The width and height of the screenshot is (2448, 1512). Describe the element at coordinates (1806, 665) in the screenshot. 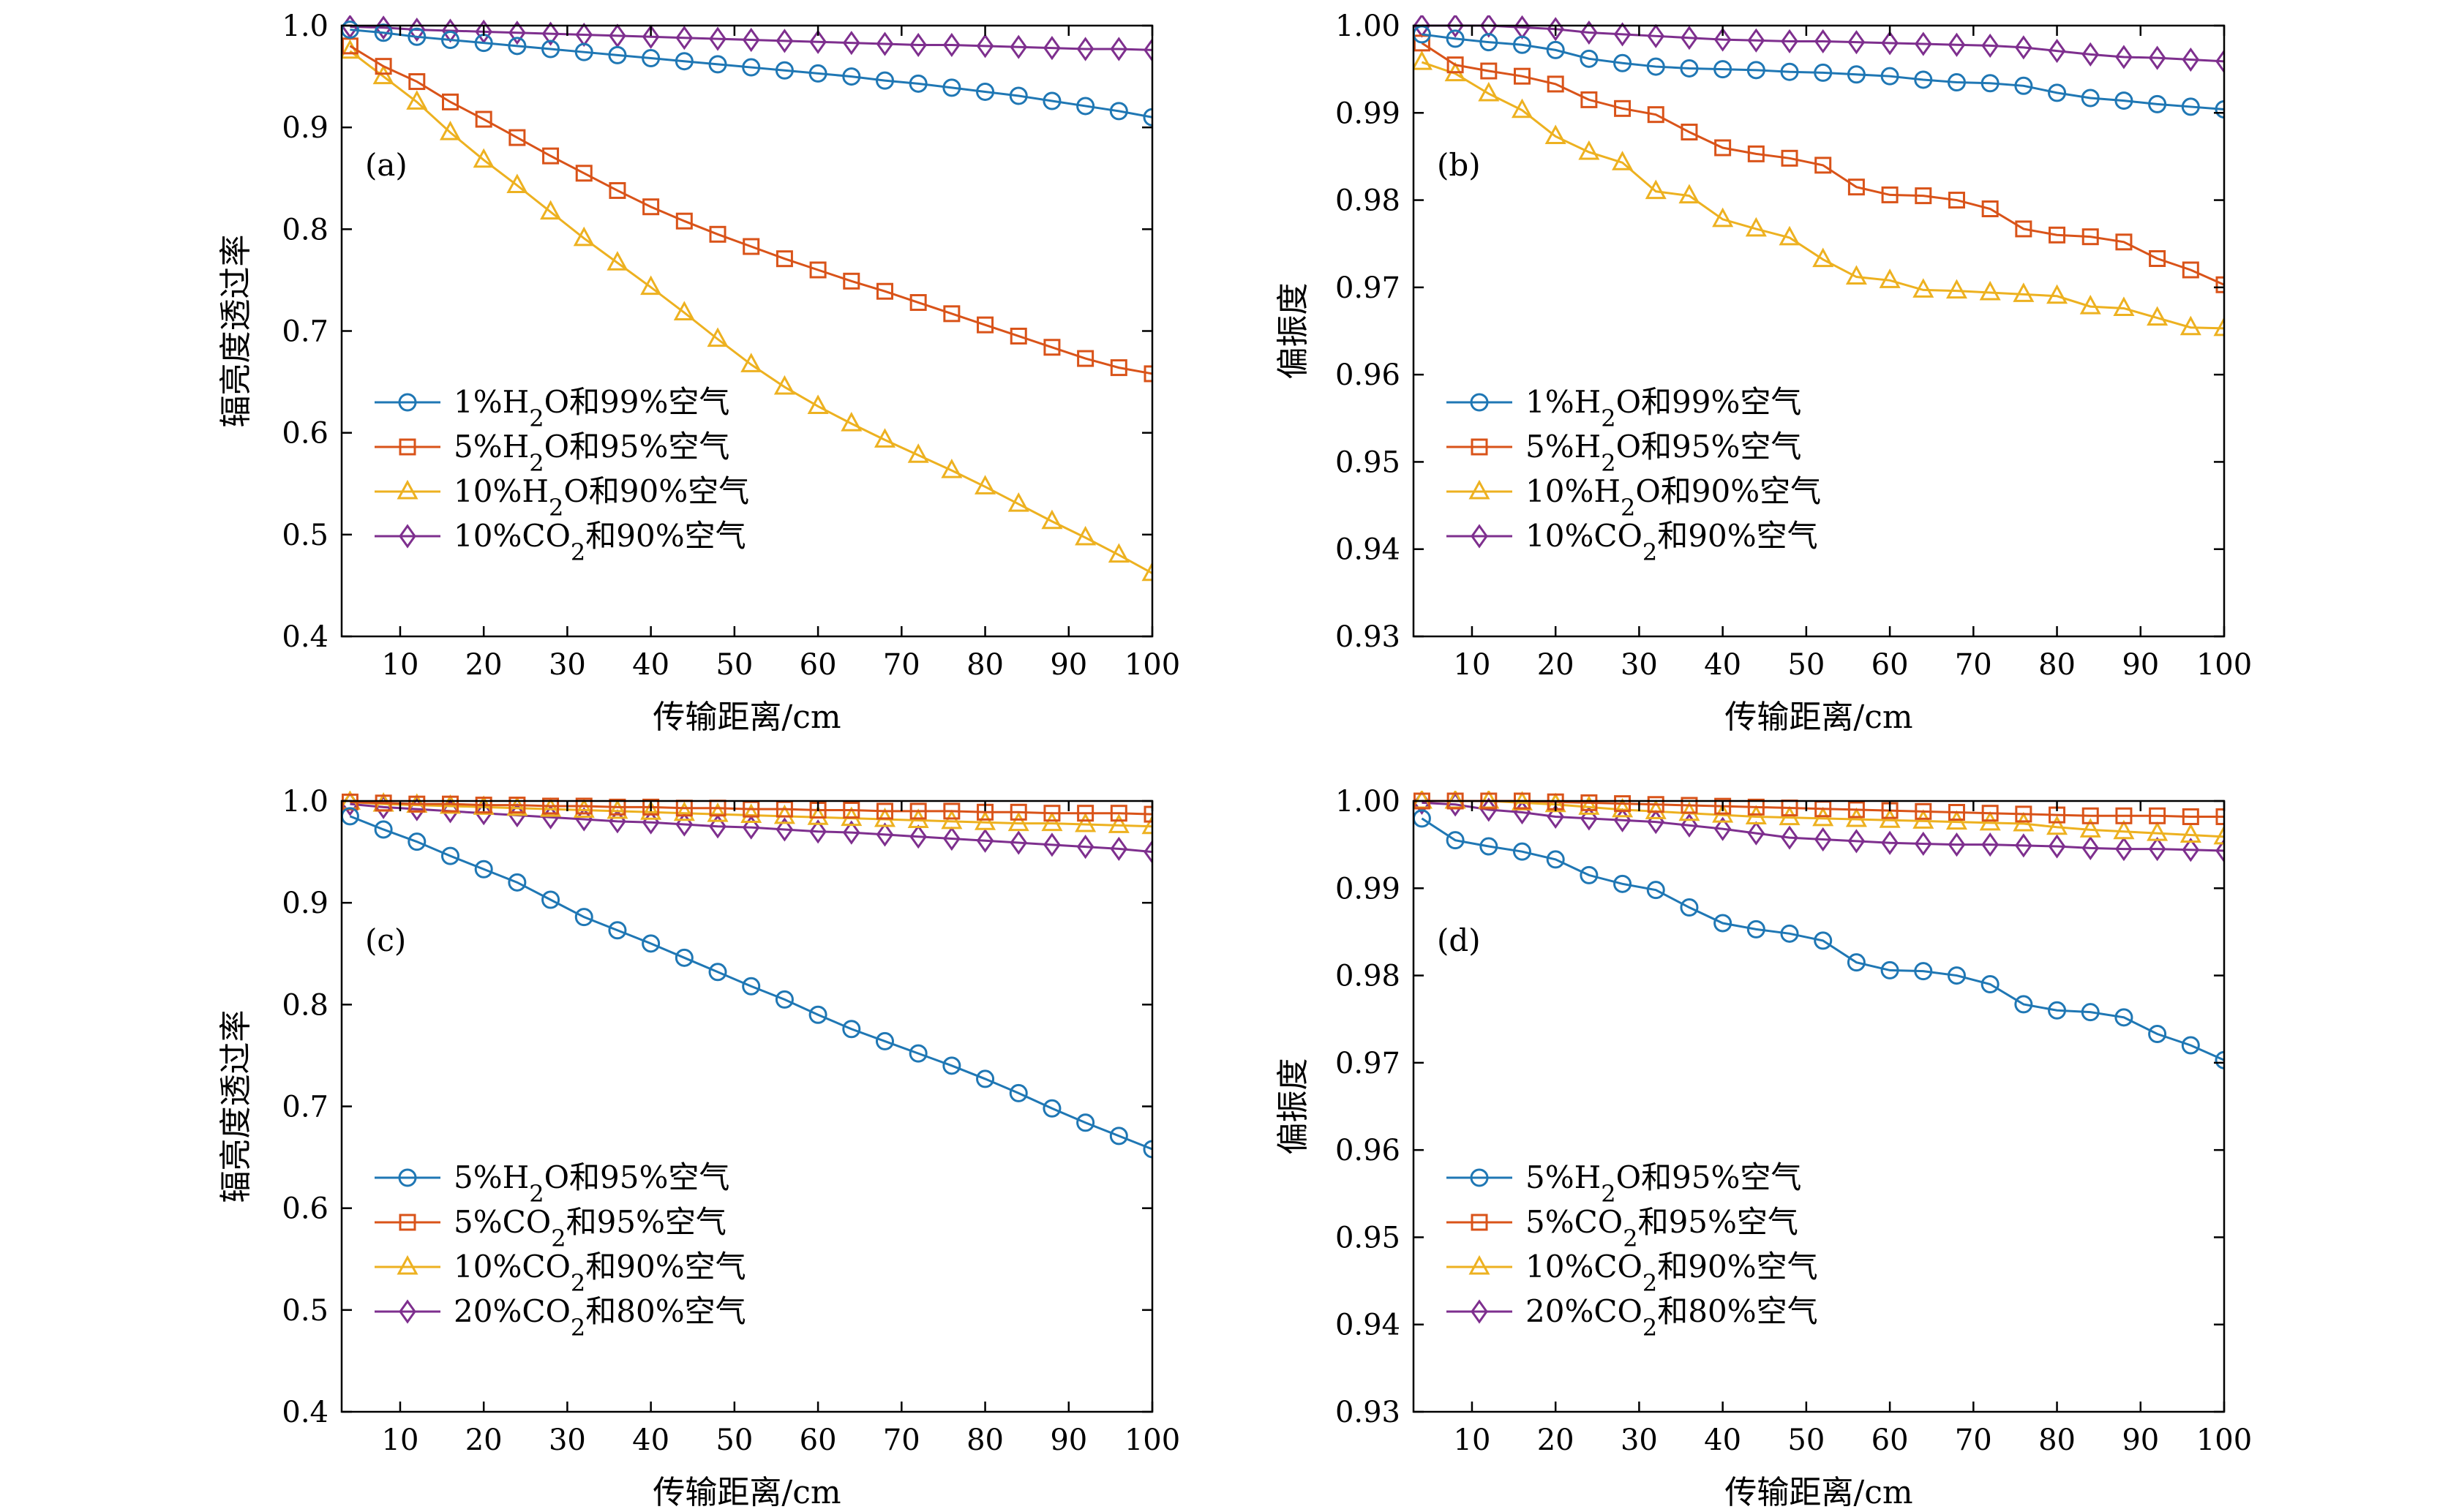

I see `x-tick-label: 50` at that location.